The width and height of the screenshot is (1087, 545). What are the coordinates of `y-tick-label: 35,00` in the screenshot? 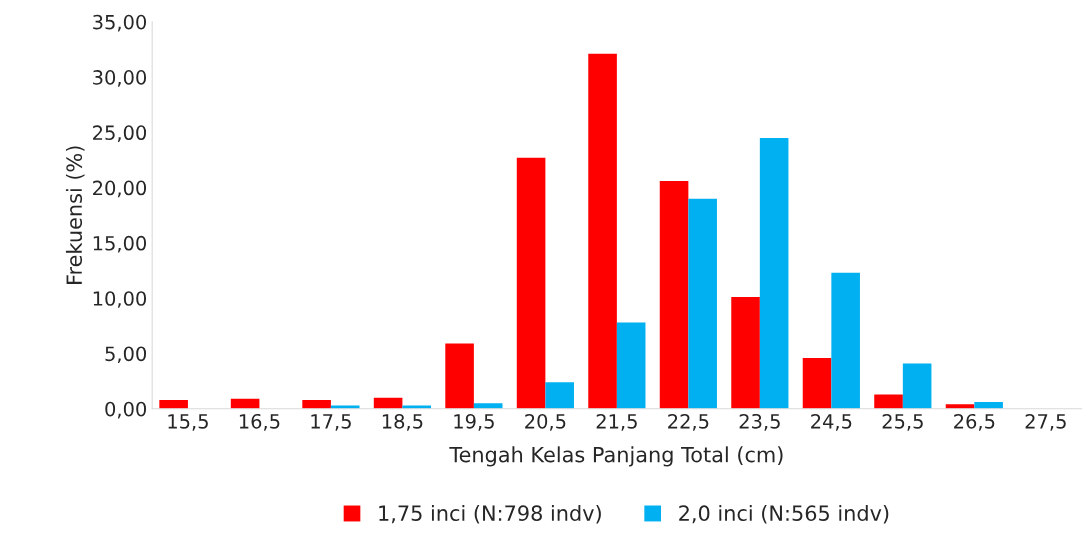 It's located at (120, 23).